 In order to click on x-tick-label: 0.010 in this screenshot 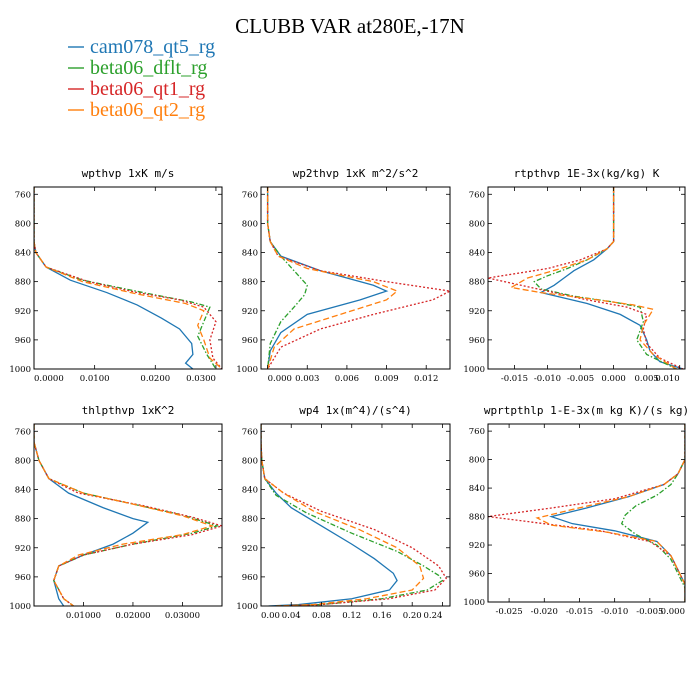, I will do `click(667, 379)`.